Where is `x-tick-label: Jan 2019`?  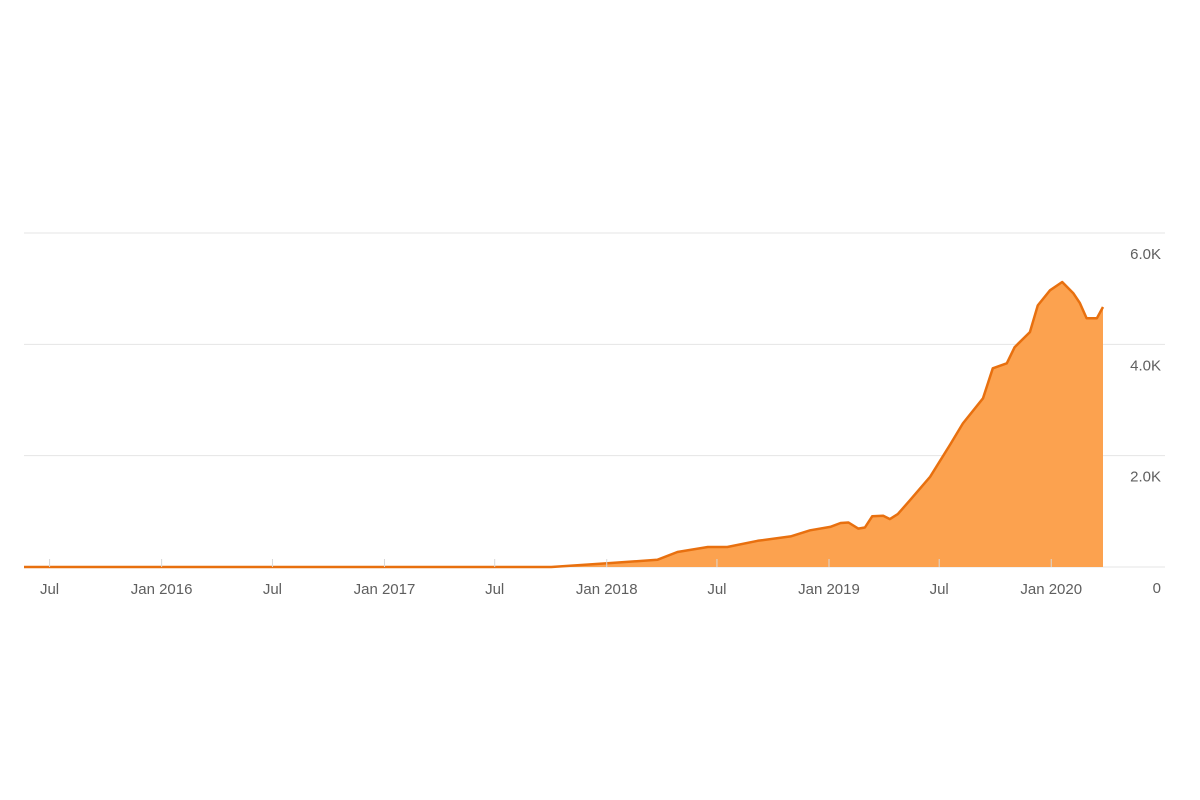 x-tick-label: Jan 2019 is located at coordinates (829, 589).